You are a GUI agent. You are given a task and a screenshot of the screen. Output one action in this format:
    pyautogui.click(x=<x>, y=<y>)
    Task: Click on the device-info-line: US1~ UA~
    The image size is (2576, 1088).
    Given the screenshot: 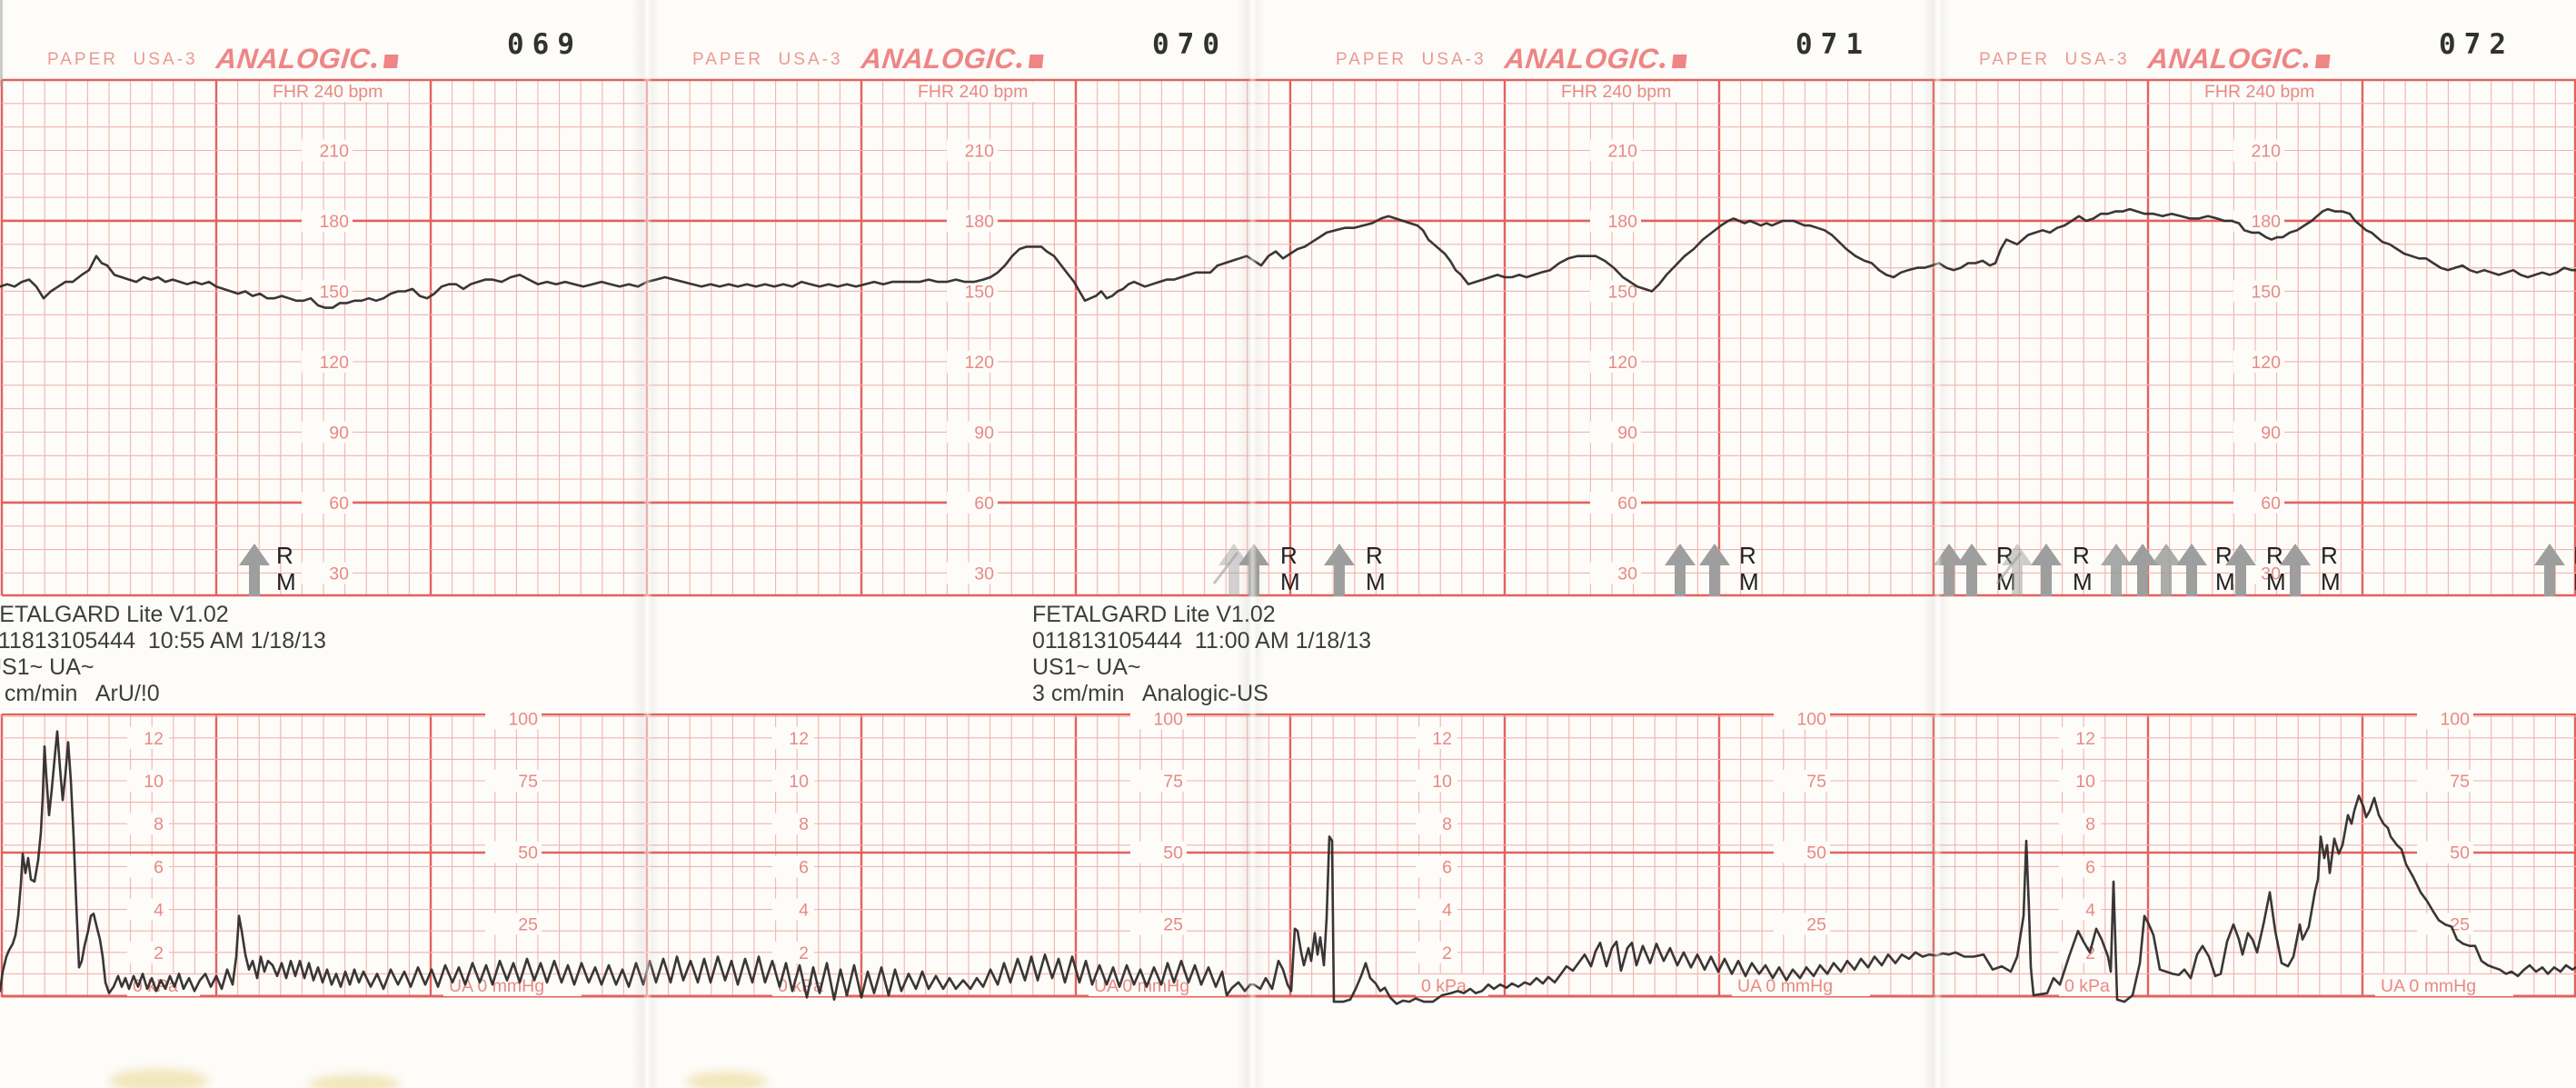 What is the action you would take?
    pyautogui.click(x=1086, y=667)
    